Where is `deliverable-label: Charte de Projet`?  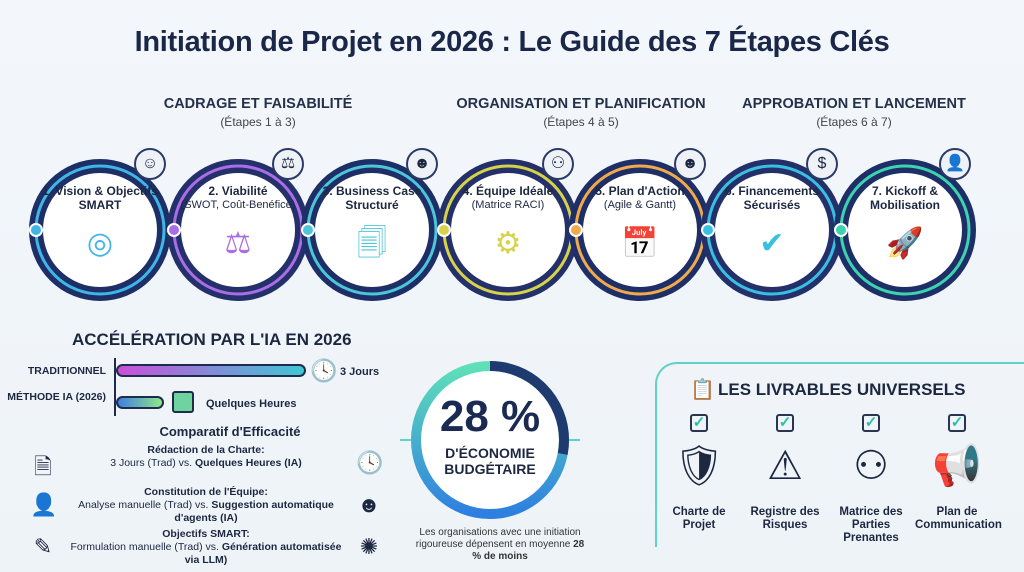 deliverable-label: Charte de Projet is located at coordinates (699, 518).